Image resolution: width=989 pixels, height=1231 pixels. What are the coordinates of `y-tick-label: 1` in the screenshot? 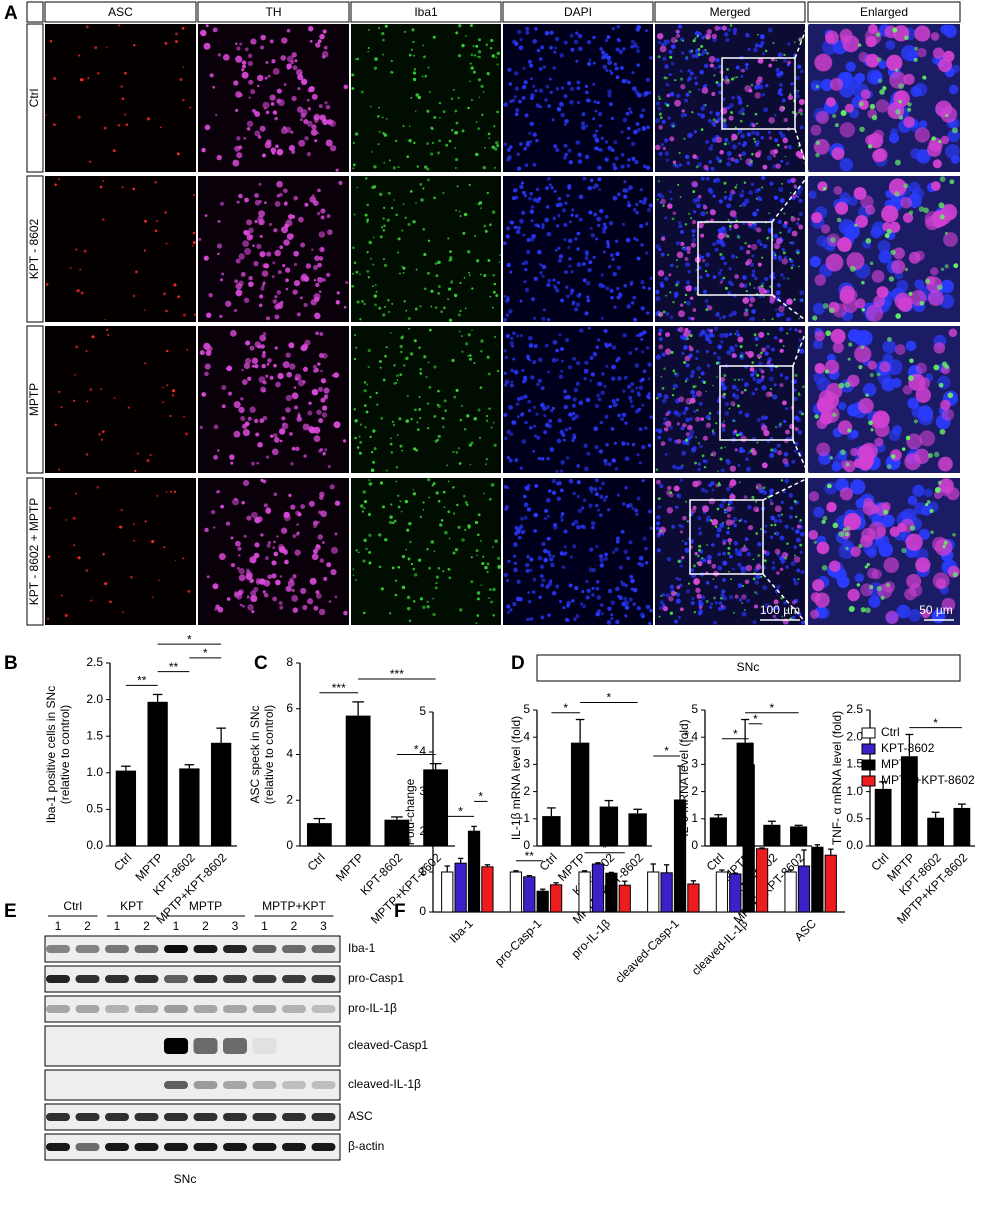 It's located at (422, 871).